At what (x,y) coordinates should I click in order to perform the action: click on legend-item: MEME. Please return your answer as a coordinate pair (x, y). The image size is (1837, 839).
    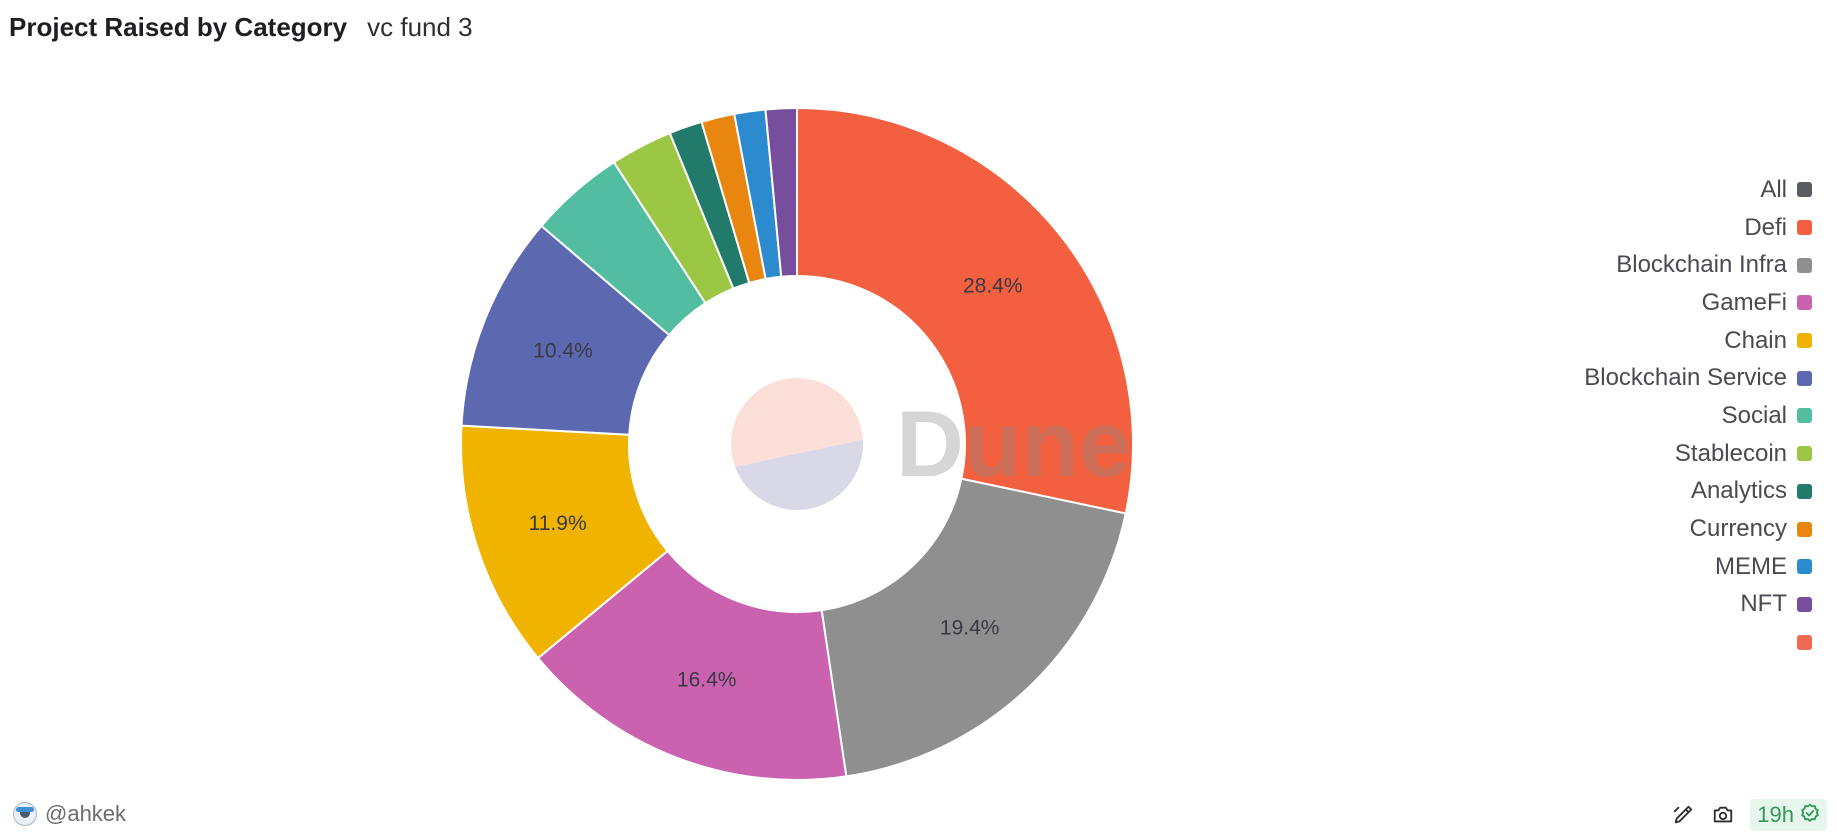
    Looking at the image, I should click on (1763, 567).